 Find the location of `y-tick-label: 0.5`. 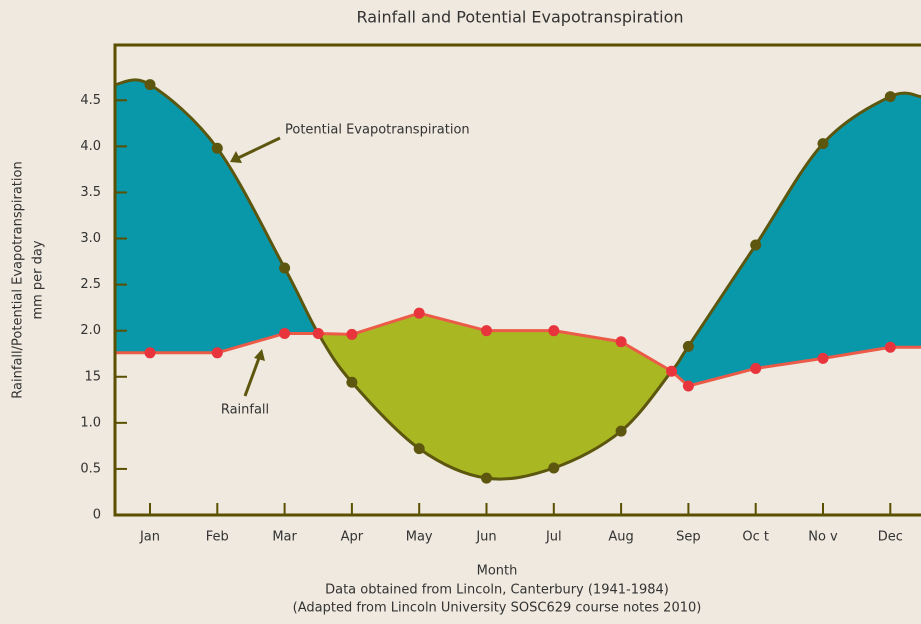

y-tick-label: 0.5 is located at coordinates (90, 468).